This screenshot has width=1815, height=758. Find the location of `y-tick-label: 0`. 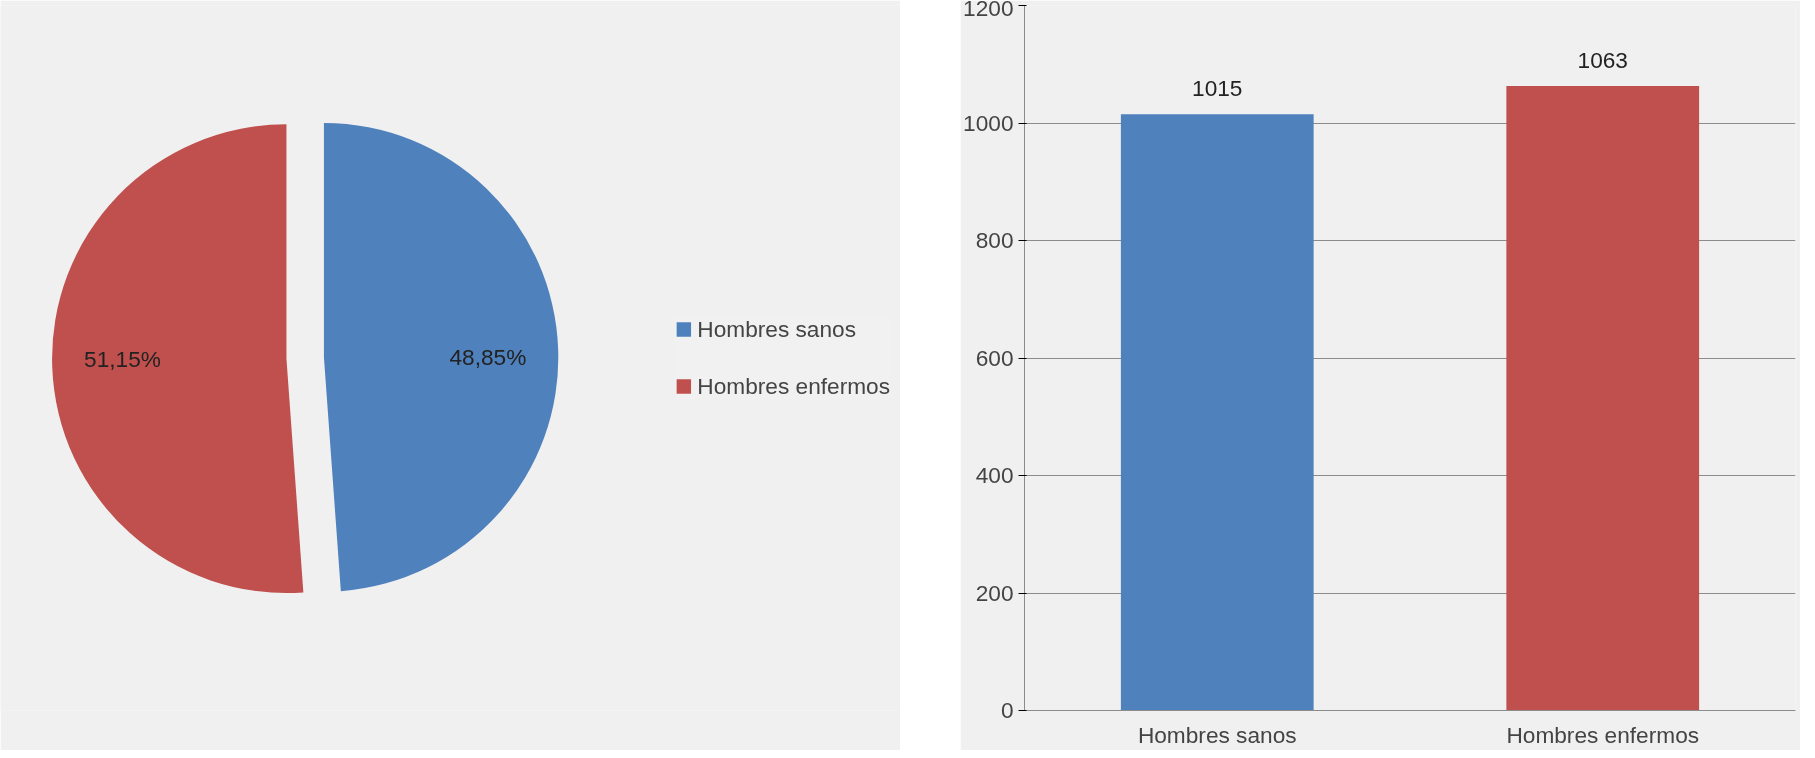

y-tick-label: 0 is located at coordinates (1007, 710).